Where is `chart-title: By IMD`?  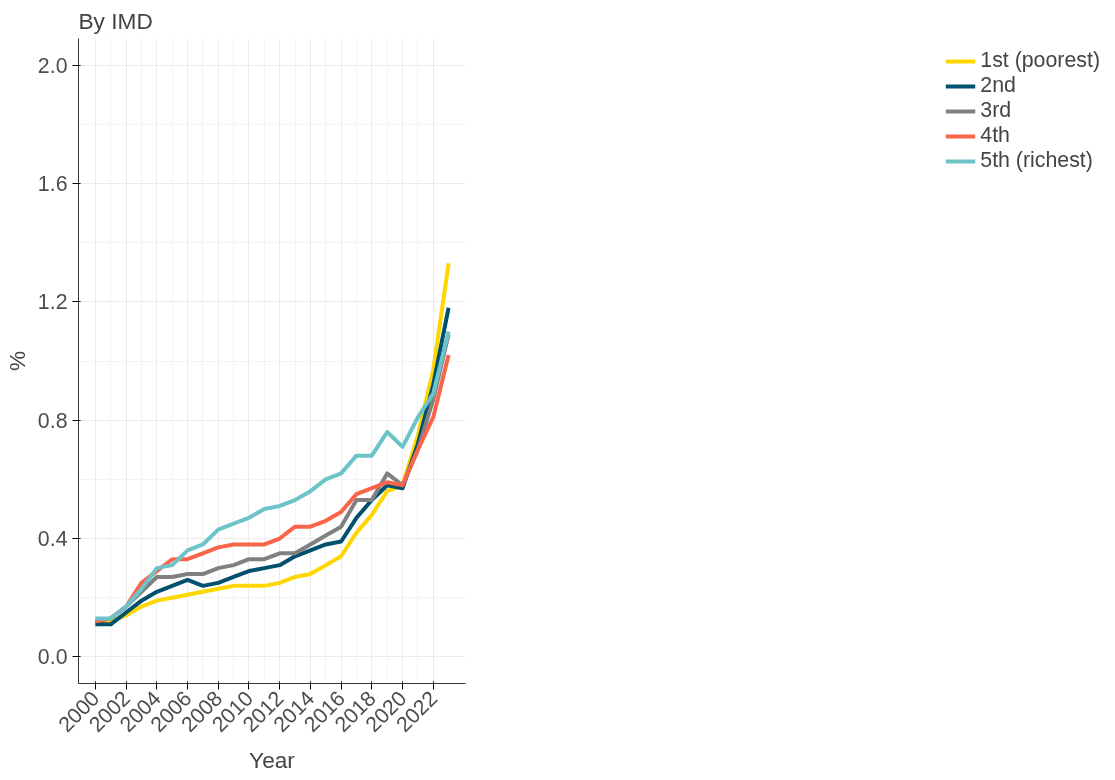 chart-title: By IMD is located at coordinates (115, 20).